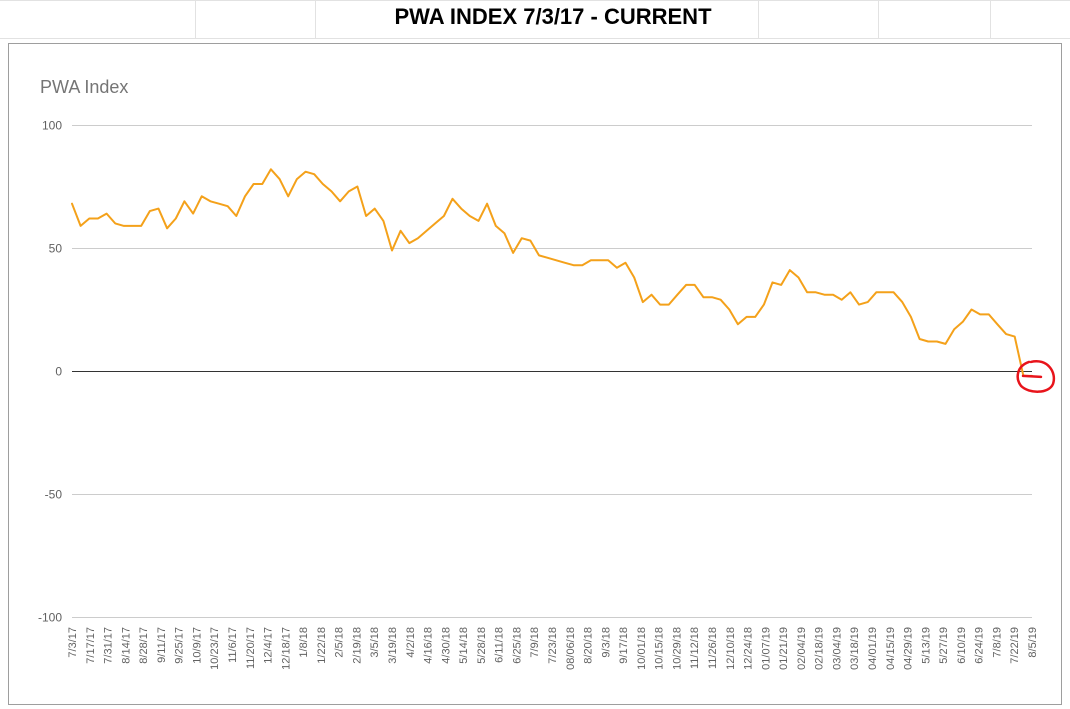  I want to click on x-tick-label: 8/5/19, so click(1033, 642).